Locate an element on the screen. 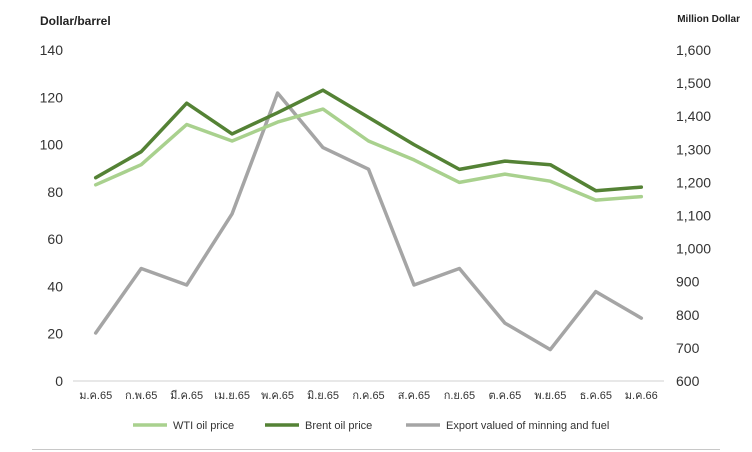  right-y-tick-label: 1,000 is located at coordinates (693, 249).